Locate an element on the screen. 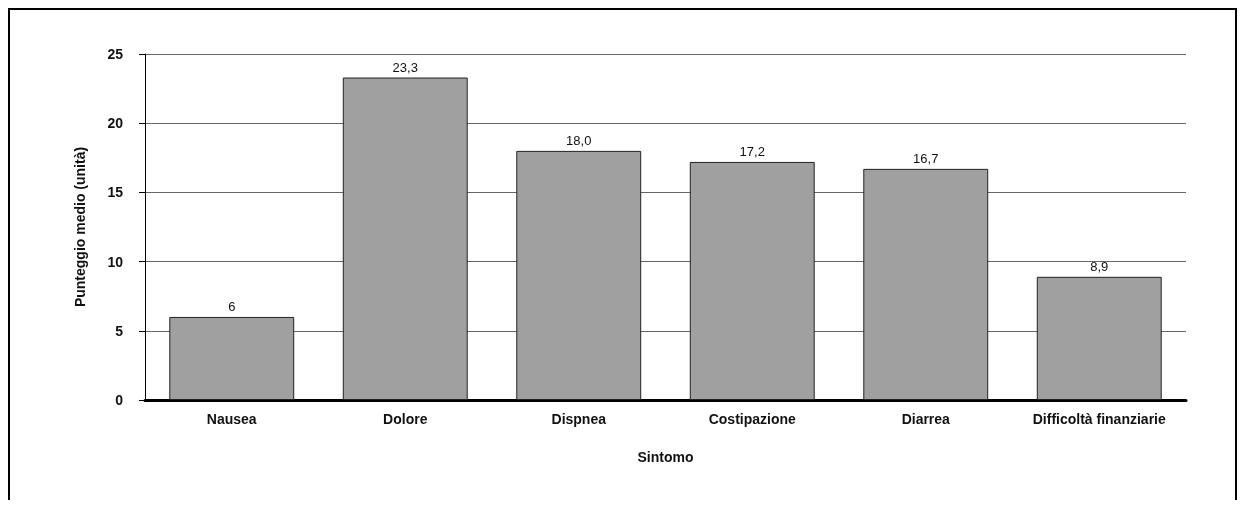 Image resolution: width=1245 pixels, height=508 pixels. data-label: 8,9 is located at coordinates (1099, 266).